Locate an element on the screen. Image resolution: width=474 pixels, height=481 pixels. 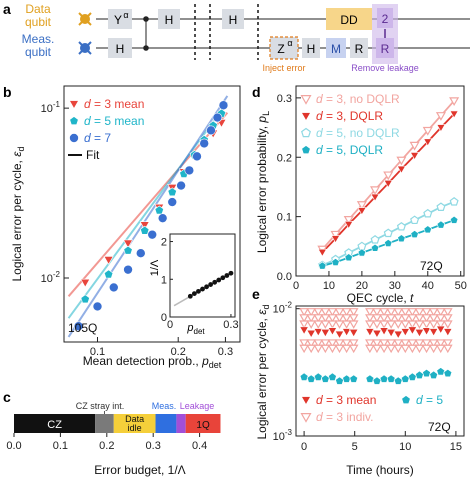
panel-label-e: e is located at coordinates (256, 294).